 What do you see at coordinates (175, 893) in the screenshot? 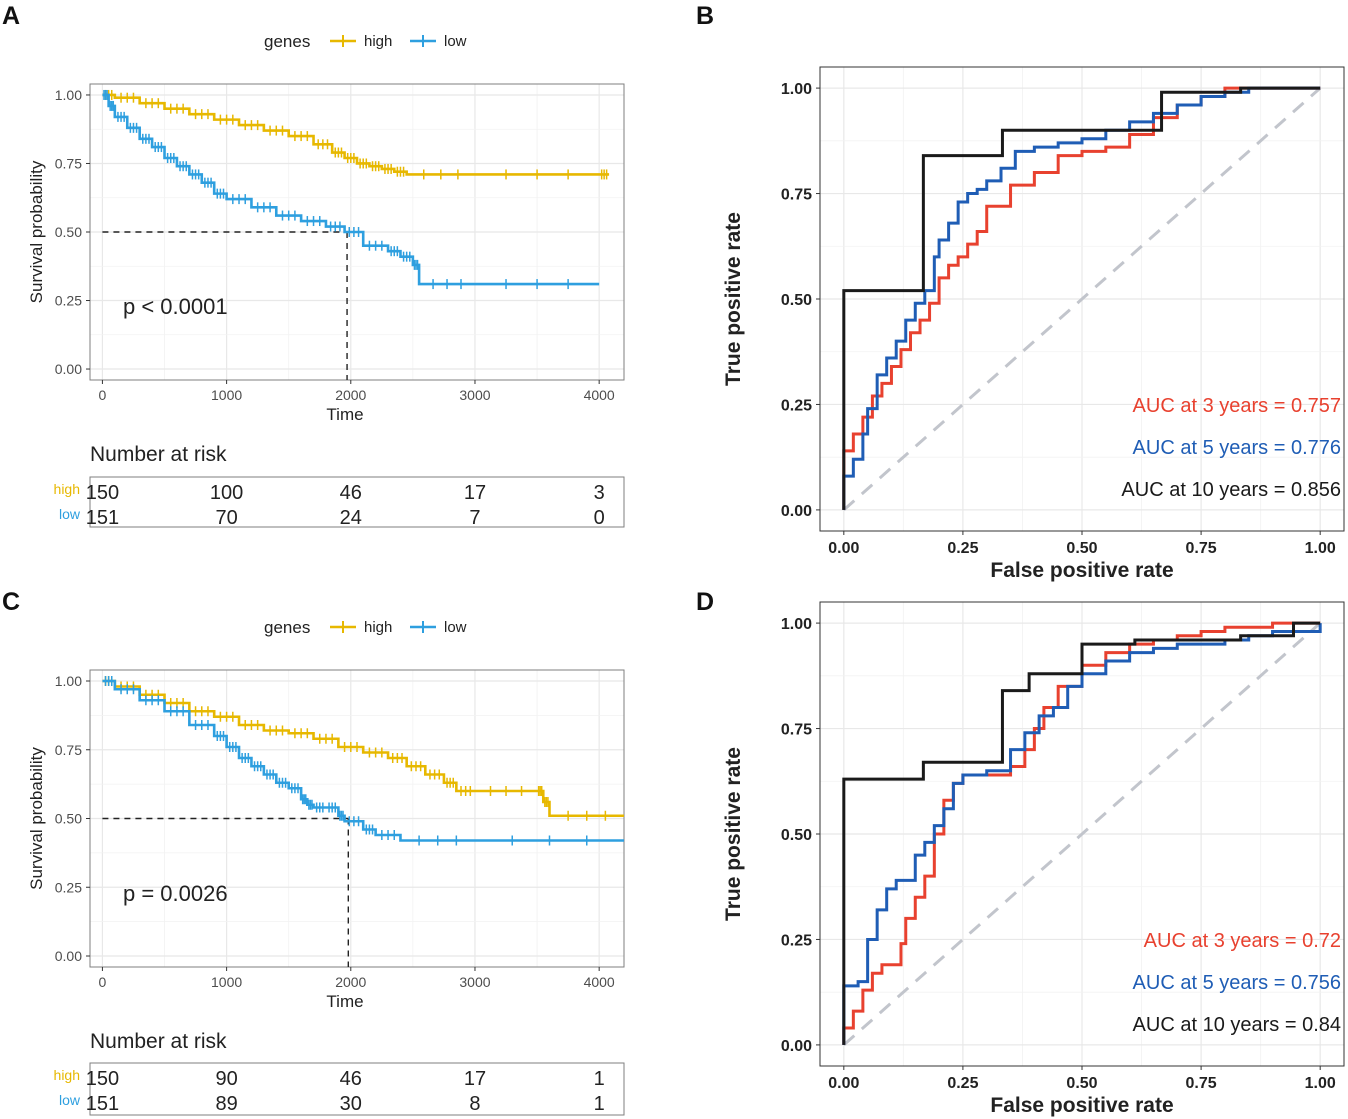
I see `p-value: p = 0.0026` at bounding box center [175, 893].